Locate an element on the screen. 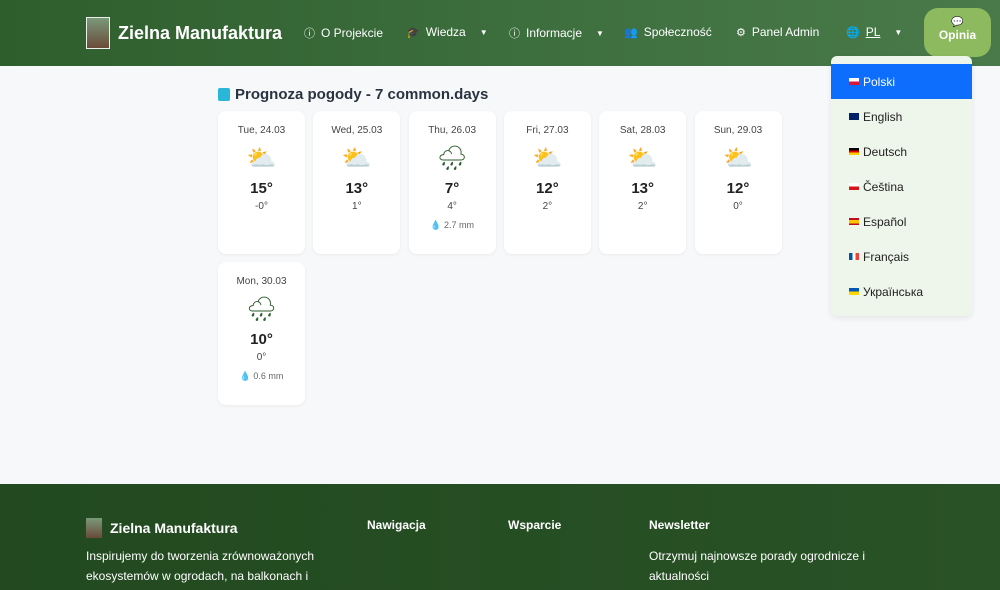 The width and height of the screenshot is (1000, 590). chat-icon: 💬 is located at coordinates (957, 22).